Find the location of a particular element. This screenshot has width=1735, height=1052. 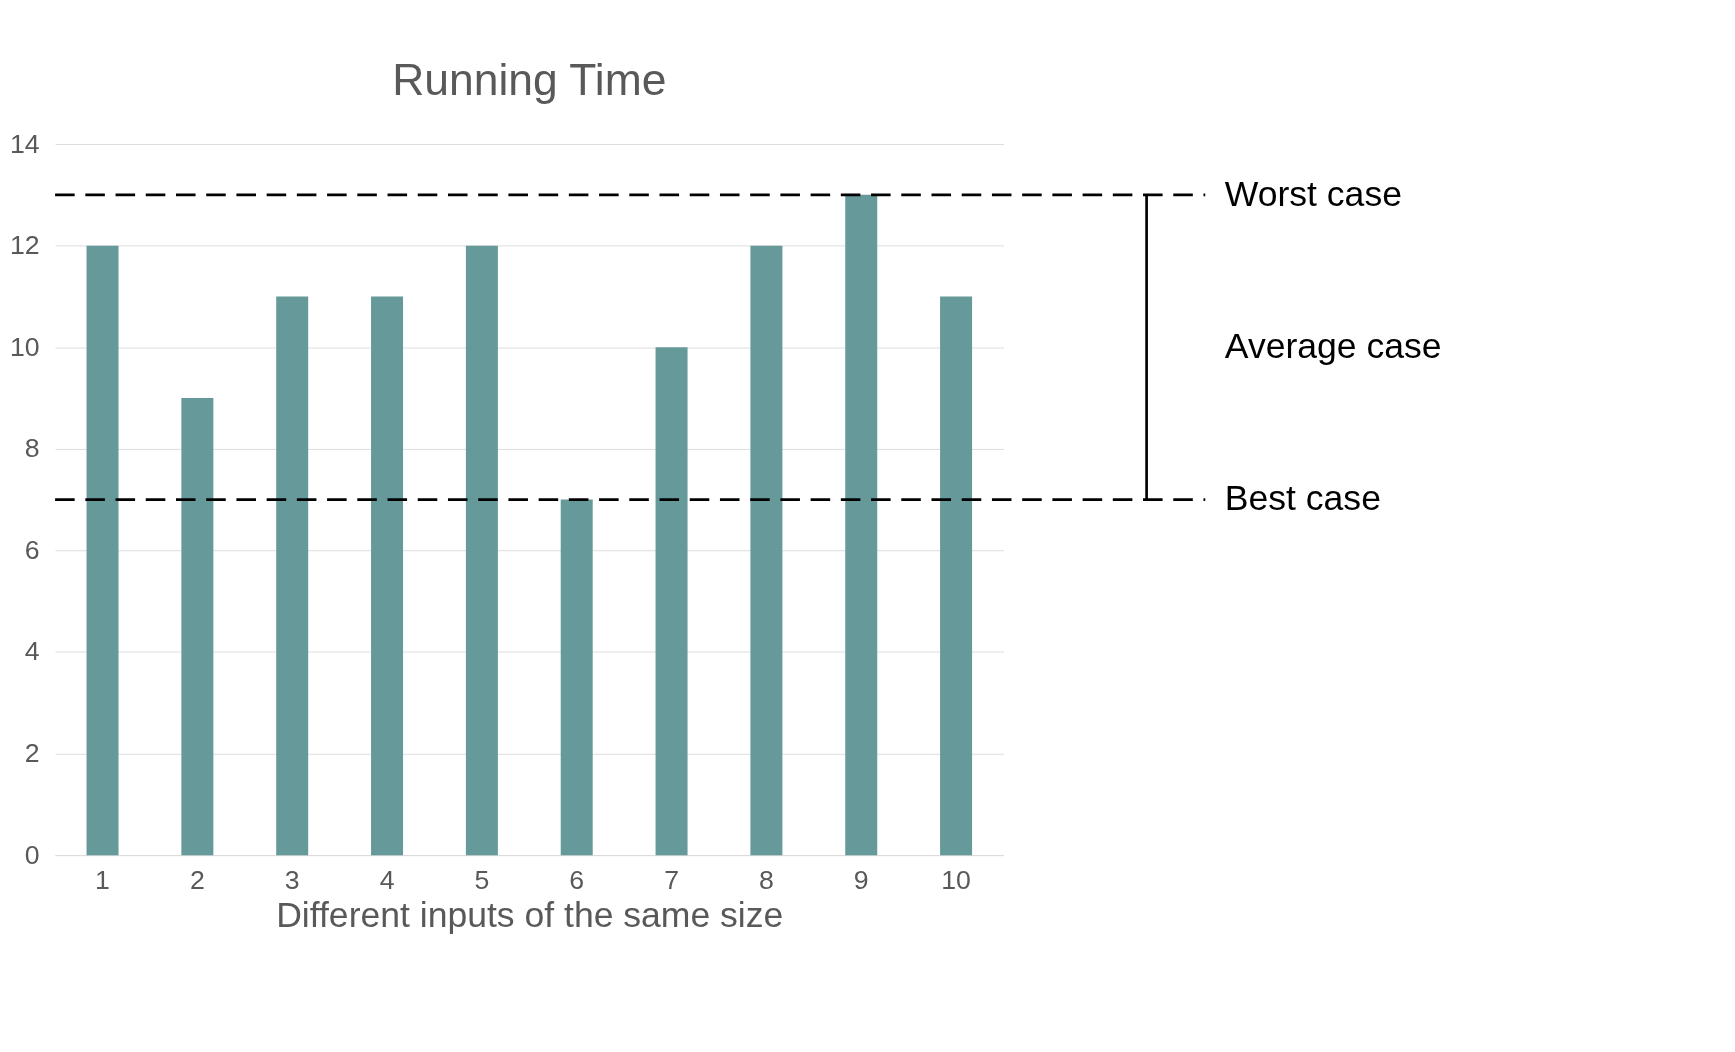

ref-line-label: Worst case is located at coordinates (1313, 193).